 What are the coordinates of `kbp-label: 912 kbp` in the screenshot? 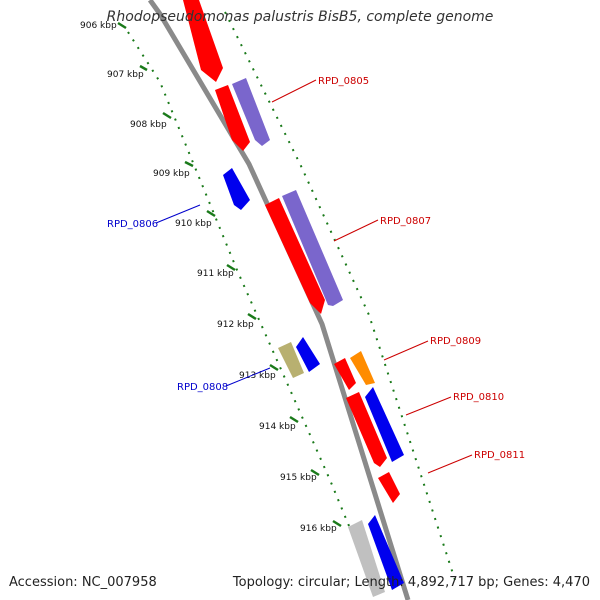 It's located at (235, 325).